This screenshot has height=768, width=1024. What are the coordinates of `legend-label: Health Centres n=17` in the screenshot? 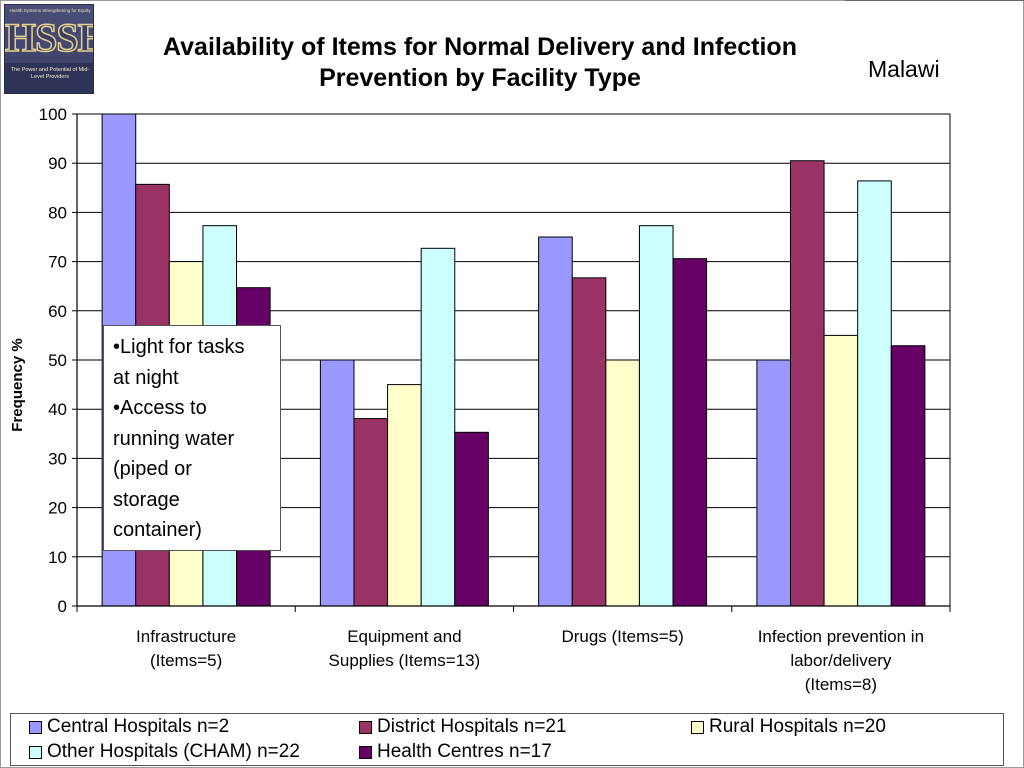 It's located at (464, 751).